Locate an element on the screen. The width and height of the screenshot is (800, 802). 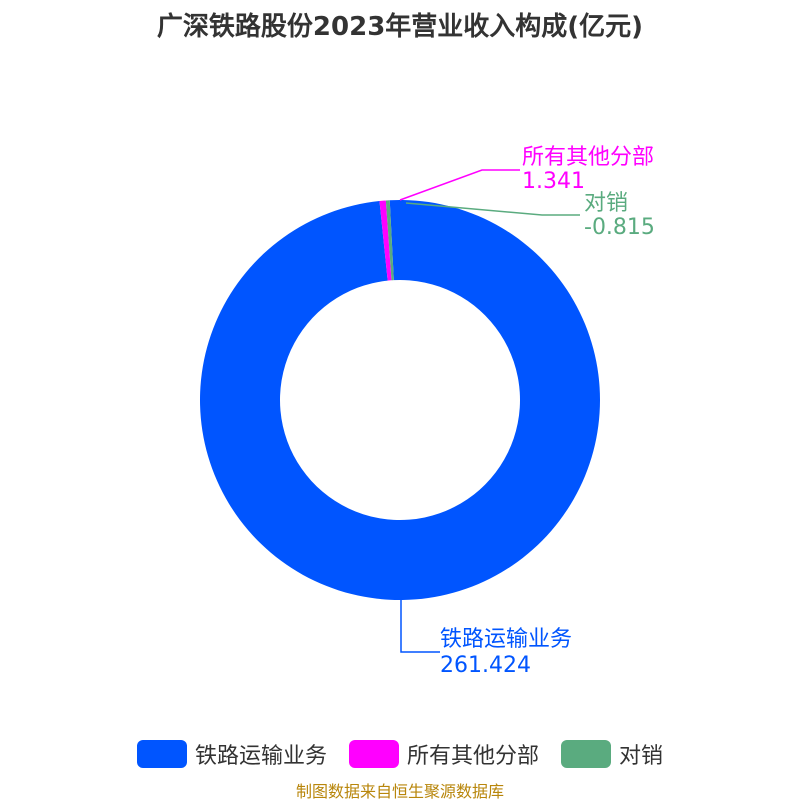
slice-other is located at coordinates (385, 240).